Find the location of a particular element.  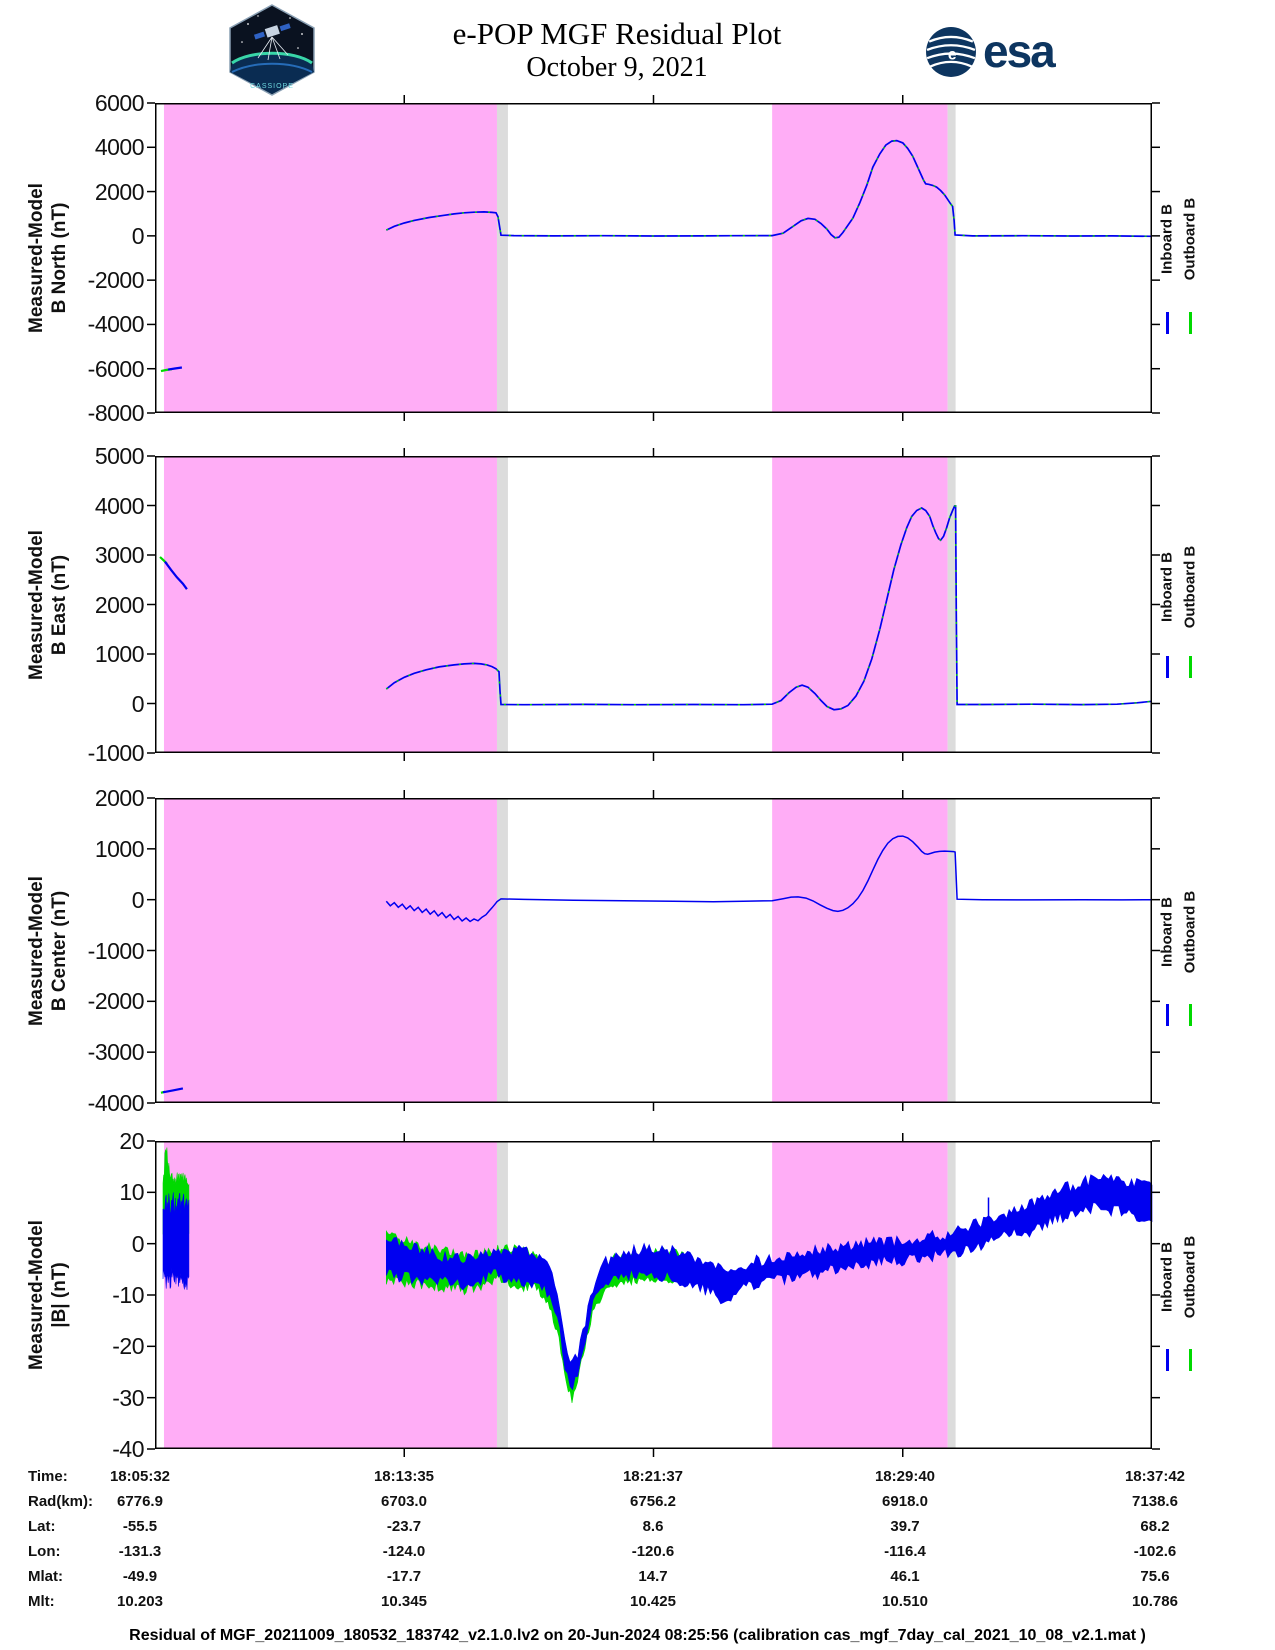

table-row-label: Mlt: is located at coordinates (41, 1601).